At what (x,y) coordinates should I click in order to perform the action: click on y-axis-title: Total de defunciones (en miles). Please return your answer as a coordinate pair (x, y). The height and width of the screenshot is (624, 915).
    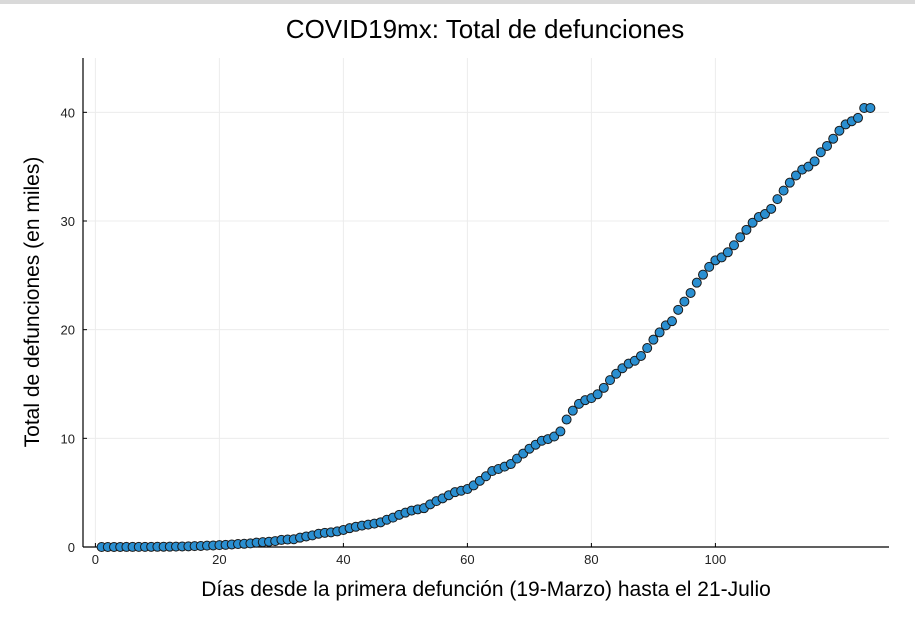
    Looking at the image, I should click on (32, 302).